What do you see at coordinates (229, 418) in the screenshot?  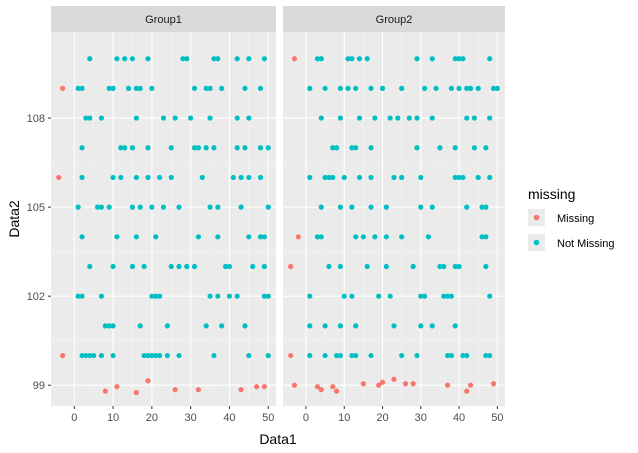 I see `x-tick-label: 40` at bounding box center [229, 418].